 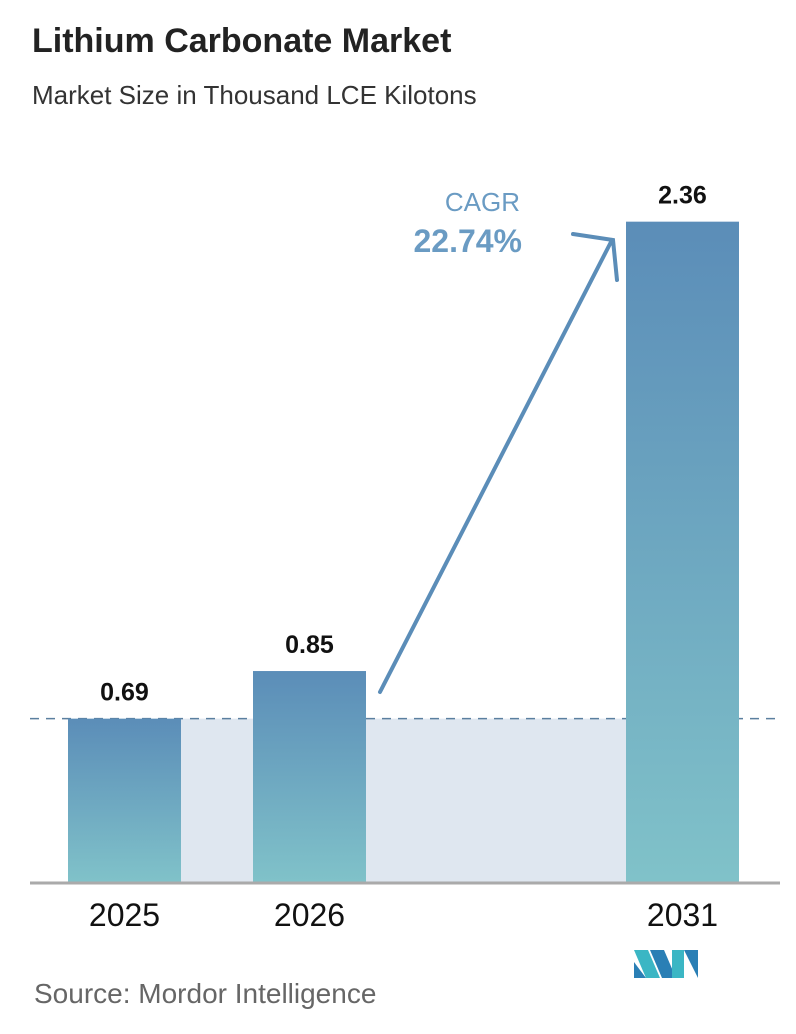 I want to click on x-tick-label-2025: 2025, so click(x=124, y=915).